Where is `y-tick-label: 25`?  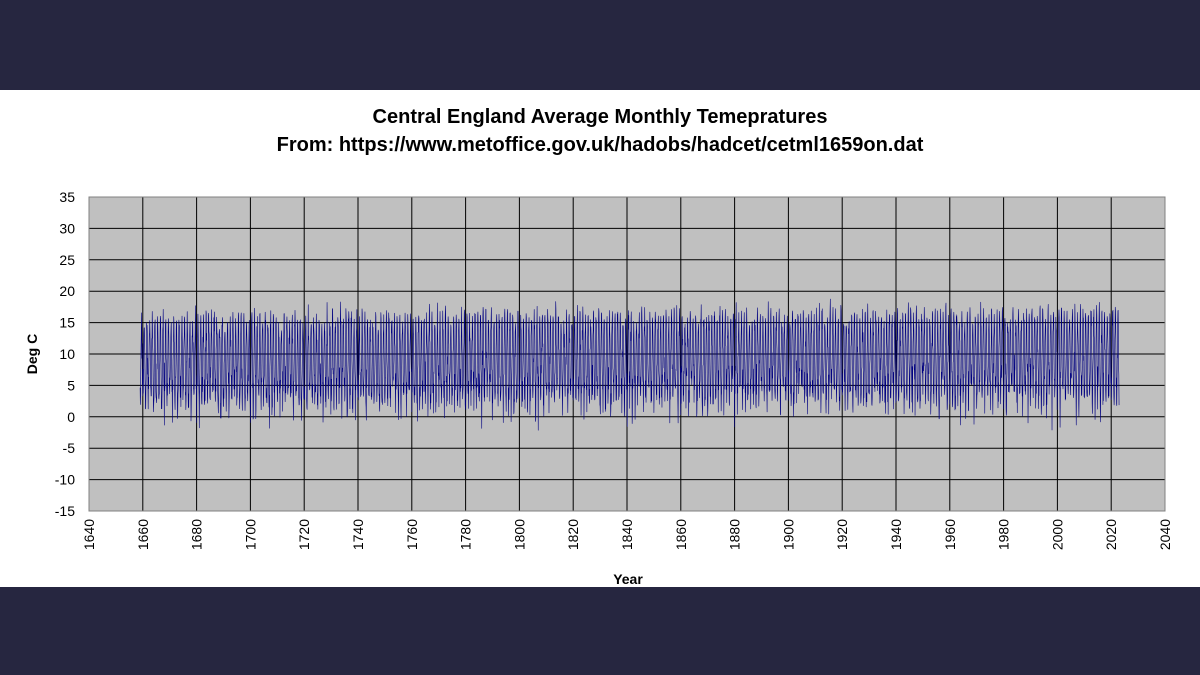
y-tick-label: 25 is located at coordinates (67, 260).